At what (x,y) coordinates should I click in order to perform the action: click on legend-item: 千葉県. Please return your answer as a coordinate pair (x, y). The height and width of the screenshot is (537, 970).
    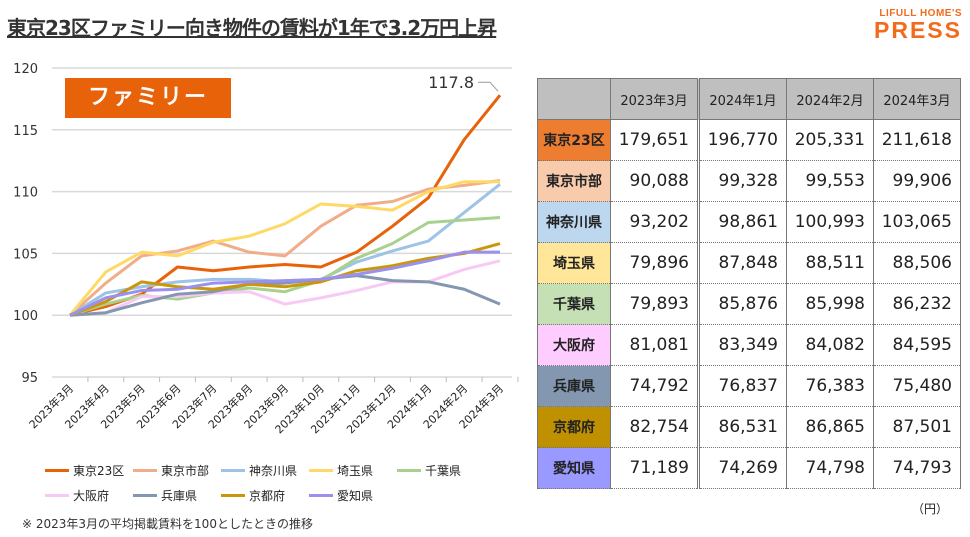
    Looking at the image, I should click on (441, 470).